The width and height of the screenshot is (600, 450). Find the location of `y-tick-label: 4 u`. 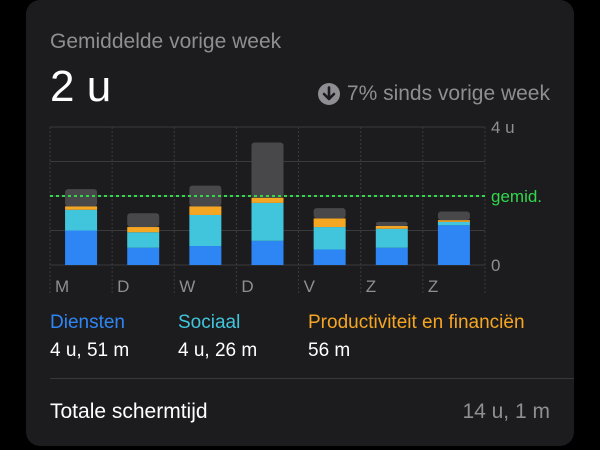

y-tick-label: 4 u is located at coordinates (503, 127).